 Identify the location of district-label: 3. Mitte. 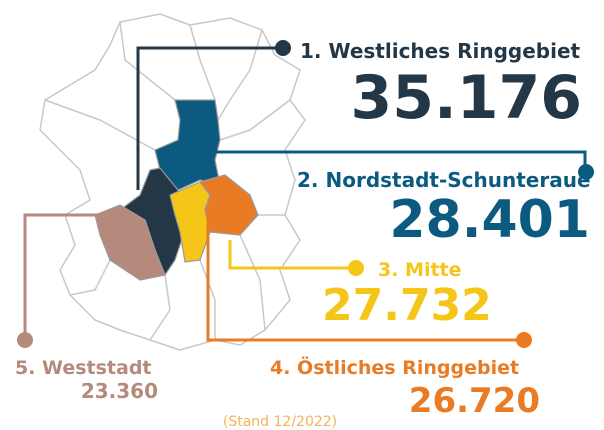
(420, 270).